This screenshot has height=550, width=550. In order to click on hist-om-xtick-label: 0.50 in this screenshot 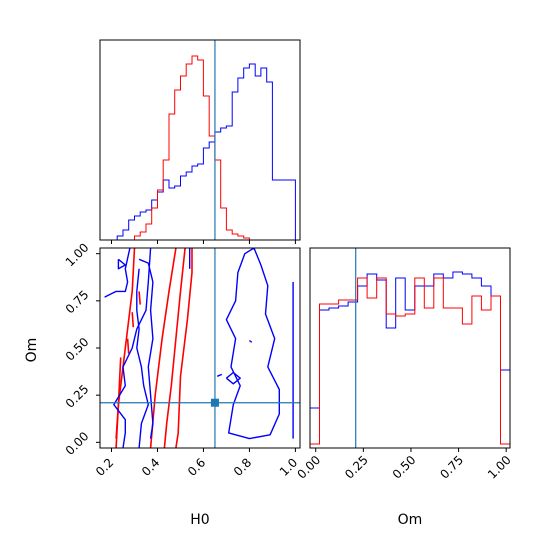, I will do `click(404, 467)`.